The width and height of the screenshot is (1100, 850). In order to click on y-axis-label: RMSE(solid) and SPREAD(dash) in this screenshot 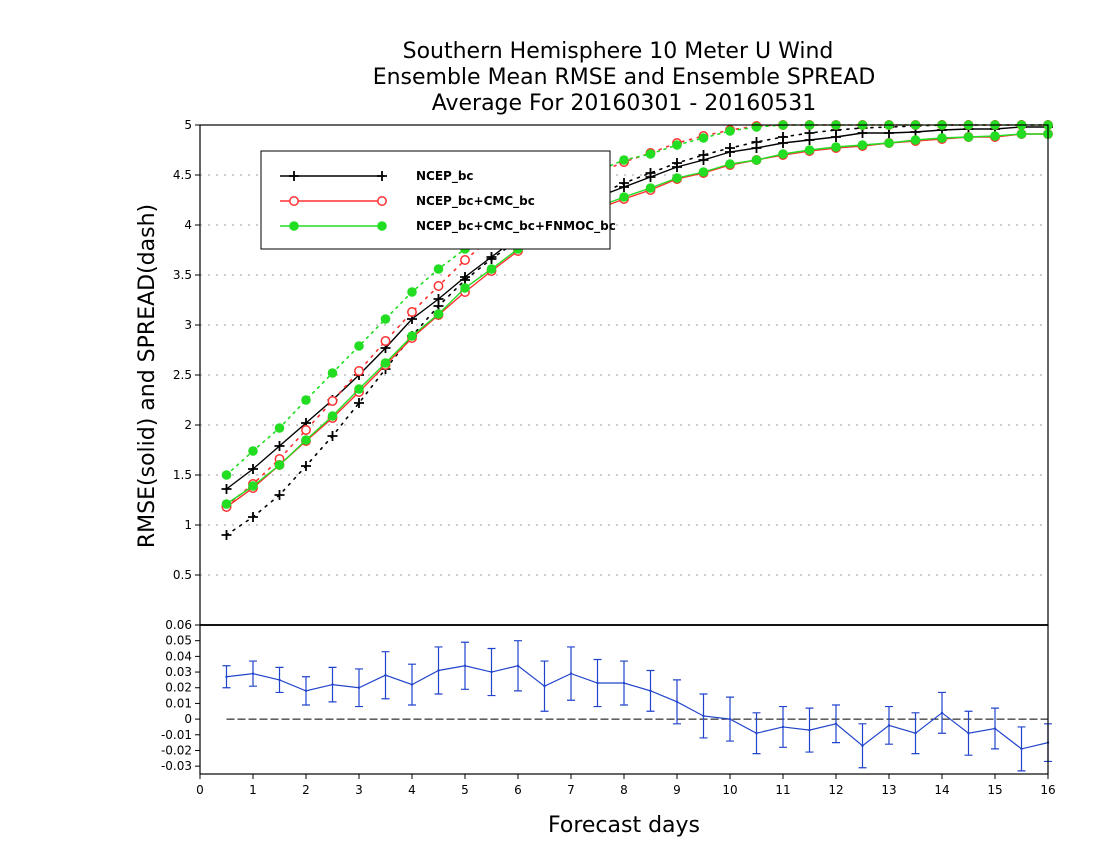, I will do `click(147, 376)`.